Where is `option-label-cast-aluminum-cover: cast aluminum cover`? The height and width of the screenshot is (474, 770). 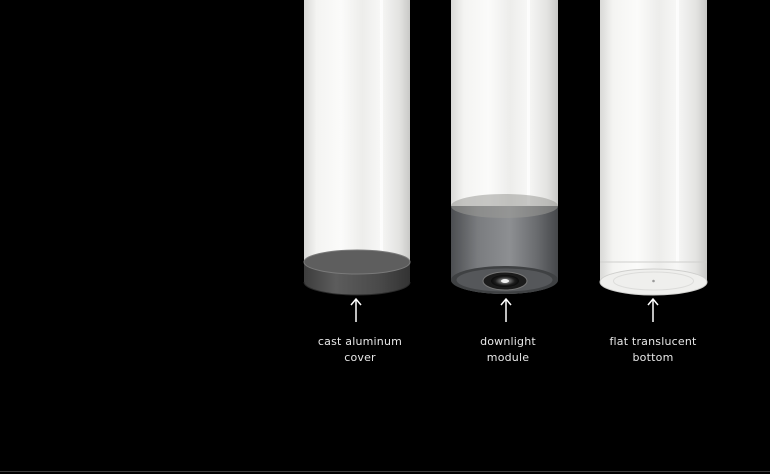 option-label-cast-aluminum-cover: cast aluminum cover is located at coordinates (360, 350).